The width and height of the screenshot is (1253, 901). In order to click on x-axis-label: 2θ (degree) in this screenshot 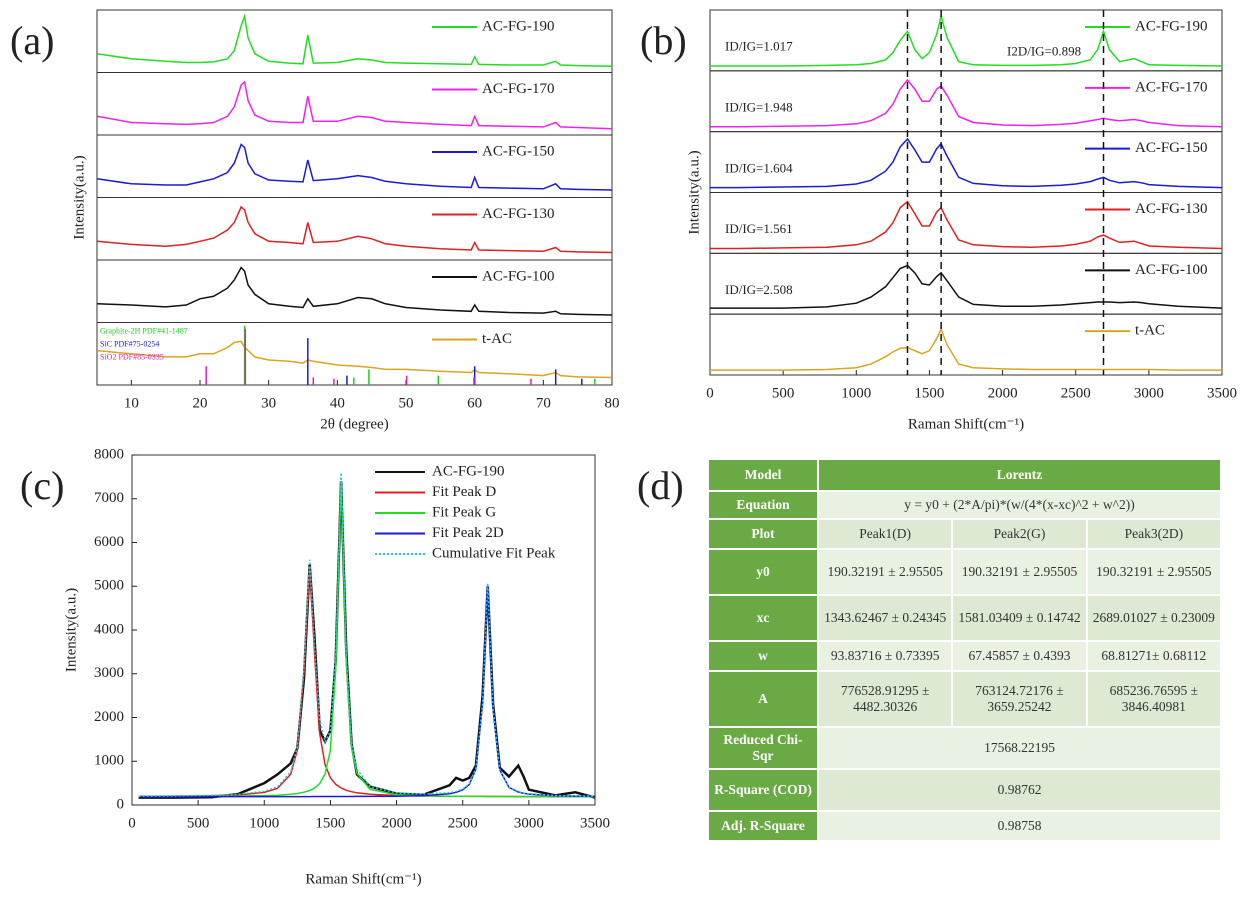, I will do `click(354, 424)`.